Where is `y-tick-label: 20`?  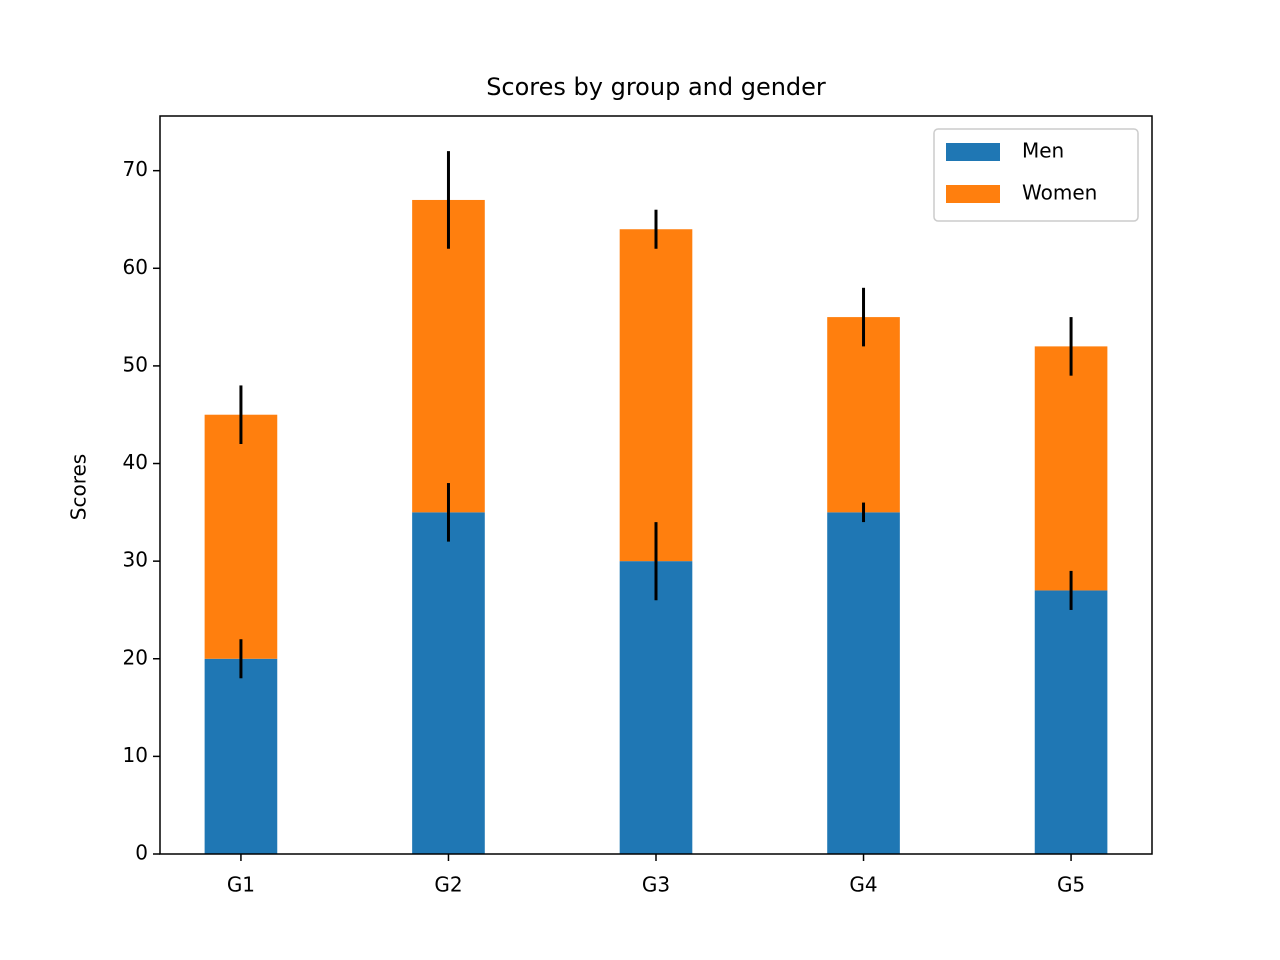
y-tick-label: 20 is located at coordinates (135, 657).